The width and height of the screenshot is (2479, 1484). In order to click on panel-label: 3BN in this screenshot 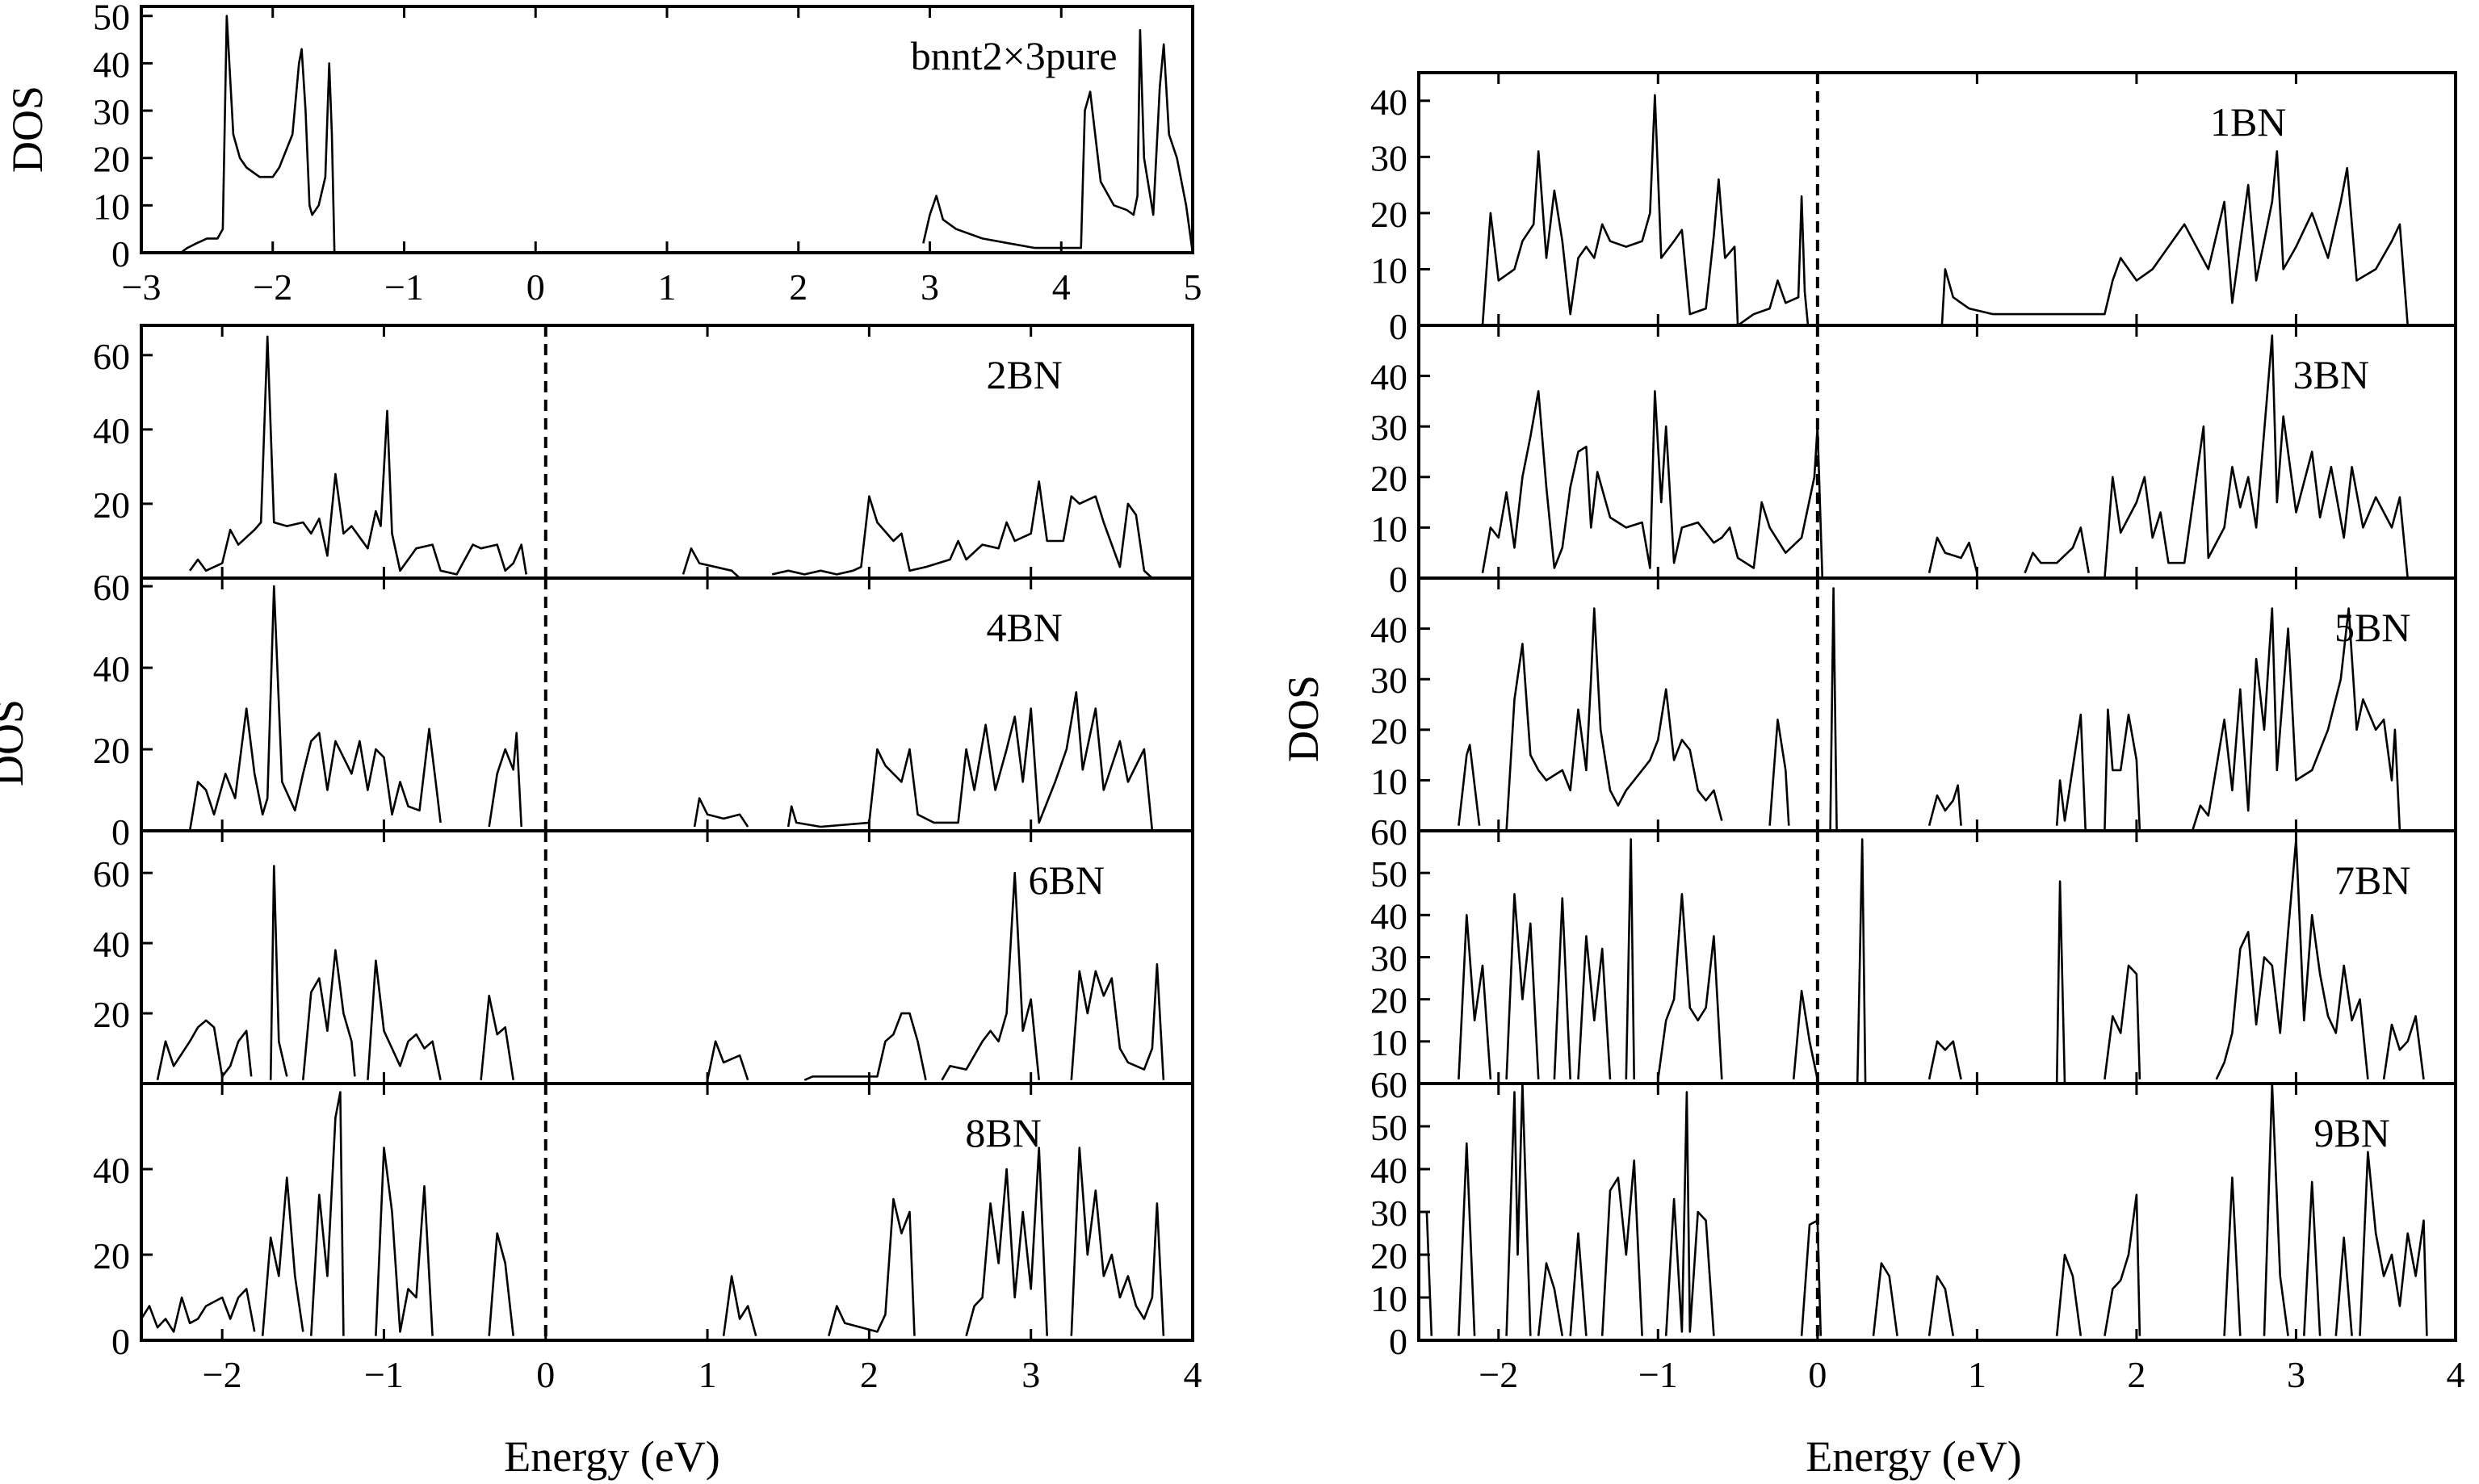, I will do `click(2331, 374)`.